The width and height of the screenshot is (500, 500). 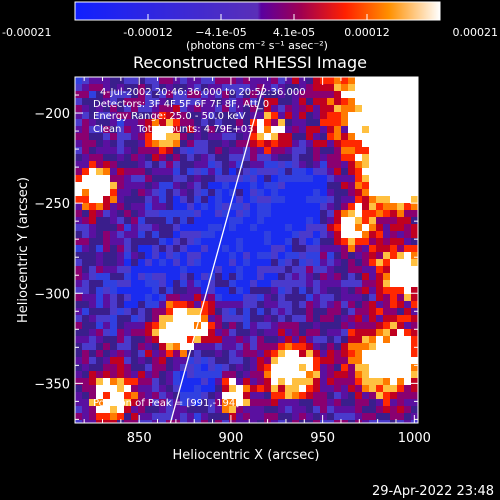 I want to click on solar-limb-line, so click(x=217, y=253).